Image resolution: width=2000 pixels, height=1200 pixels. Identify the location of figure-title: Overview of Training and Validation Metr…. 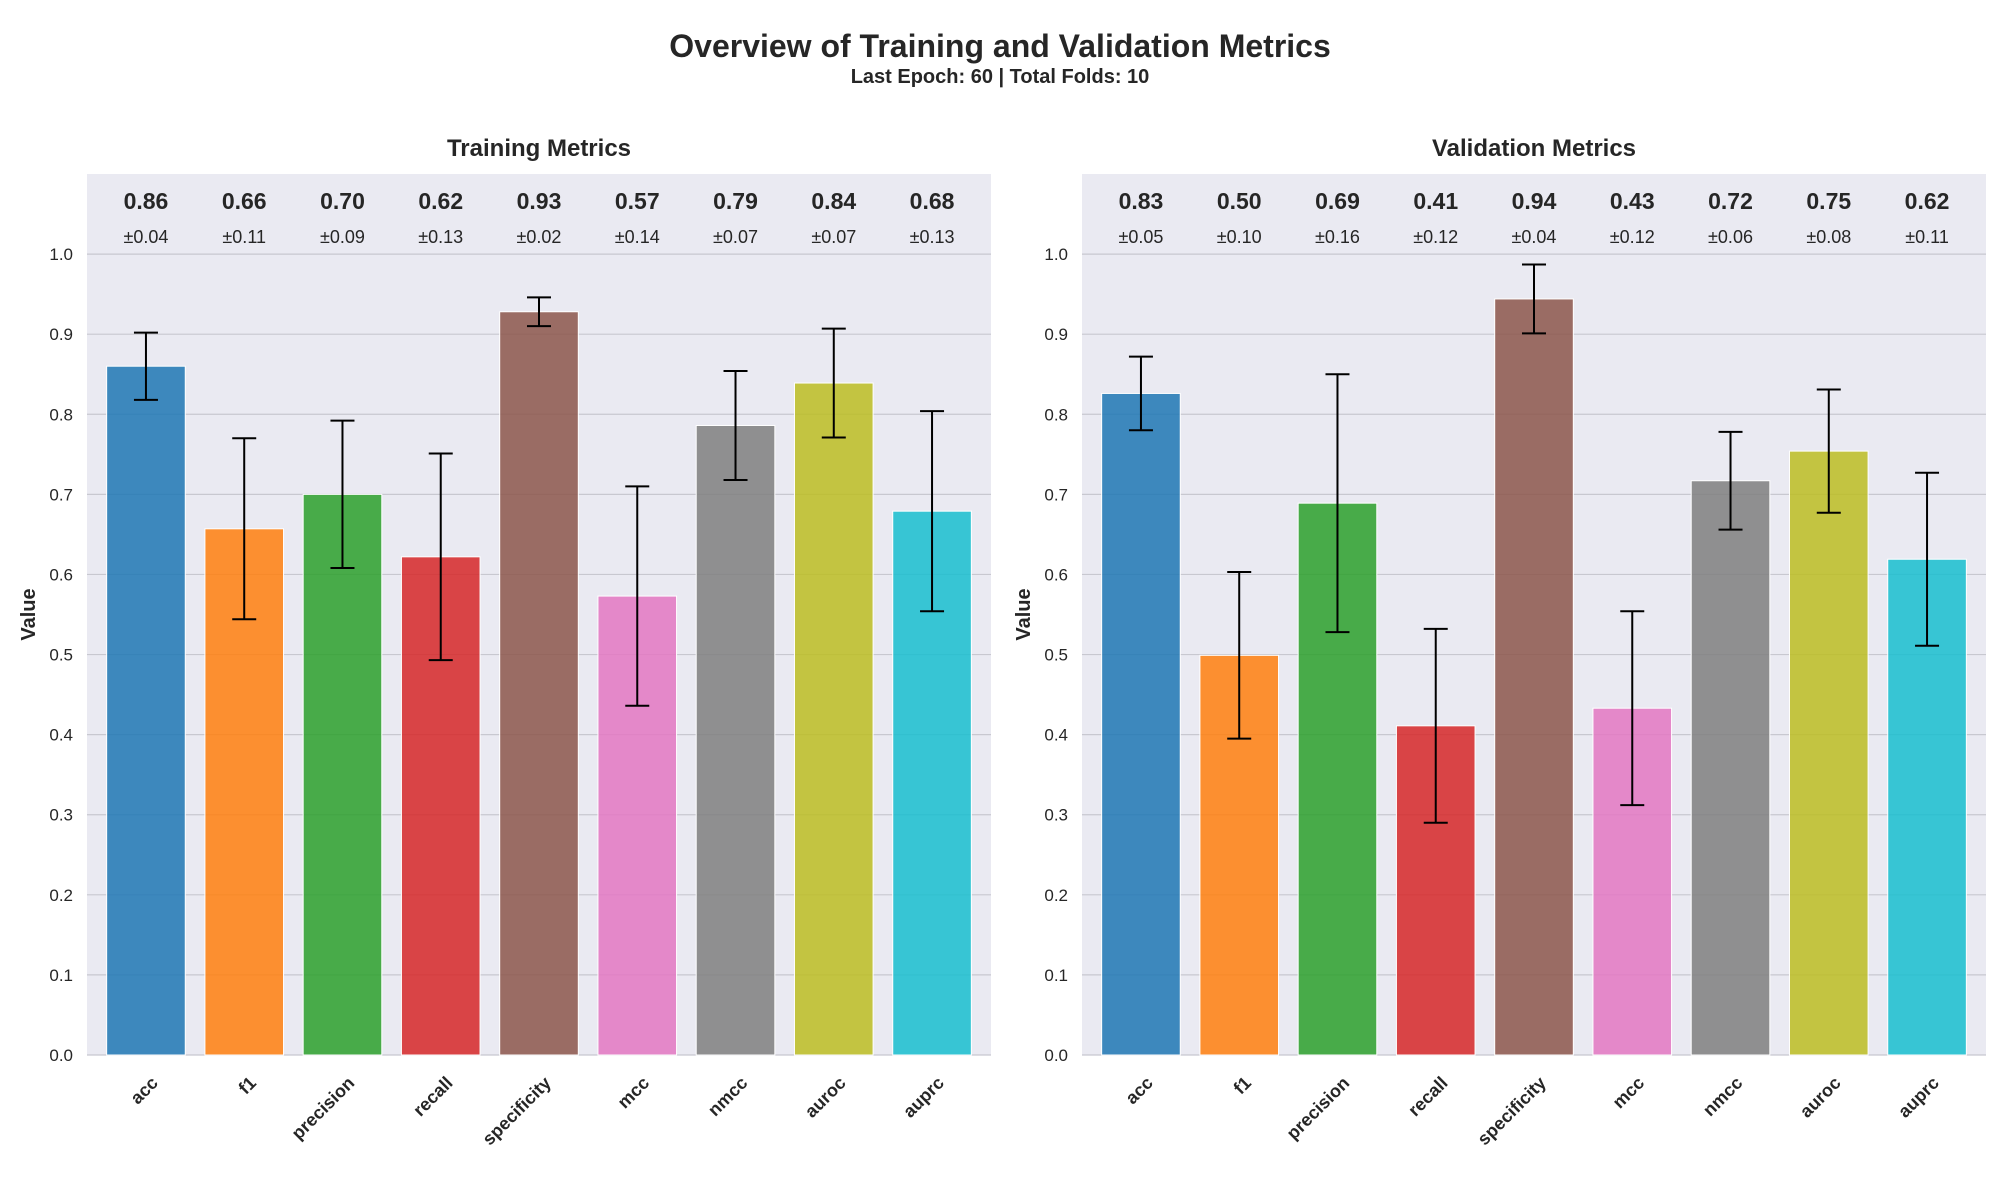
(1000, 46).